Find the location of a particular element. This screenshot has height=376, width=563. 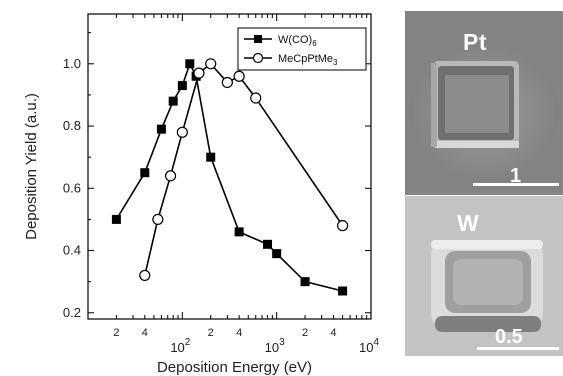

x-major-tick-label: 10² is located at coordinates (180, 346).